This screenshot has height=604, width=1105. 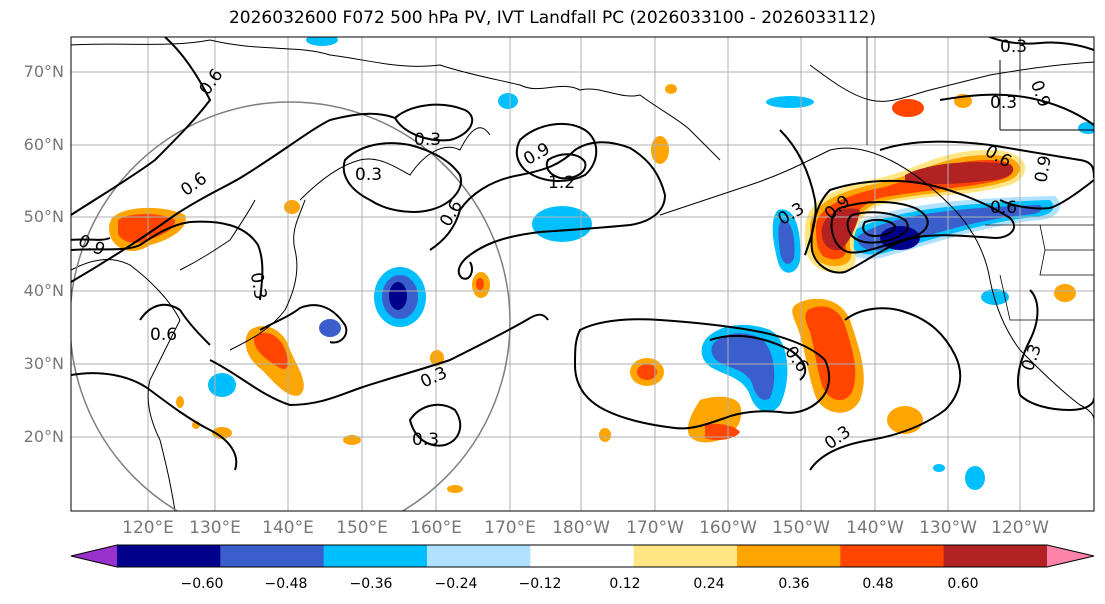 What do you see at coordinates (379, 360) in the screenshot?
I see `pv-contour-0p3-subtropical` at bounding box center [379, 360].